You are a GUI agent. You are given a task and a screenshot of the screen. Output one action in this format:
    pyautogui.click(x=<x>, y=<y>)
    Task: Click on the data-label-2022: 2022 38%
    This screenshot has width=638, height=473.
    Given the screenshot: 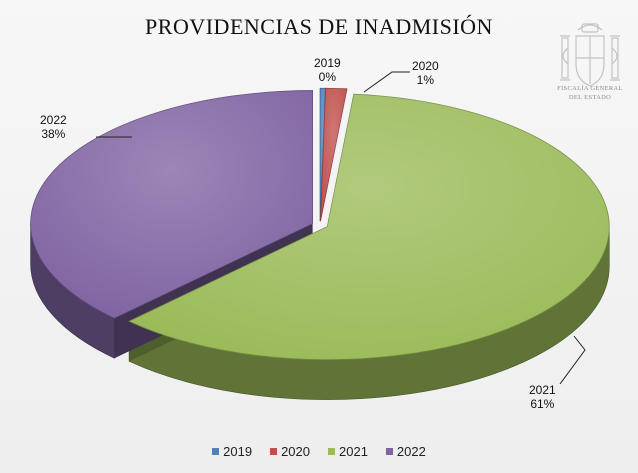 What is the action you would take?
    pyautogui.click(x=53, y=127)
    